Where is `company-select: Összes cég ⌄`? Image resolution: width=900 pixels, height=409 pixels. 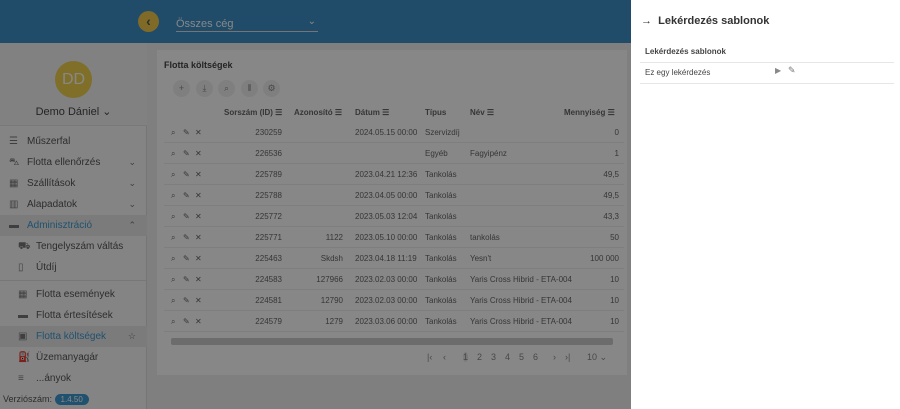 company-select: Összes cég ⌄ is located at coordinates (247, 24).